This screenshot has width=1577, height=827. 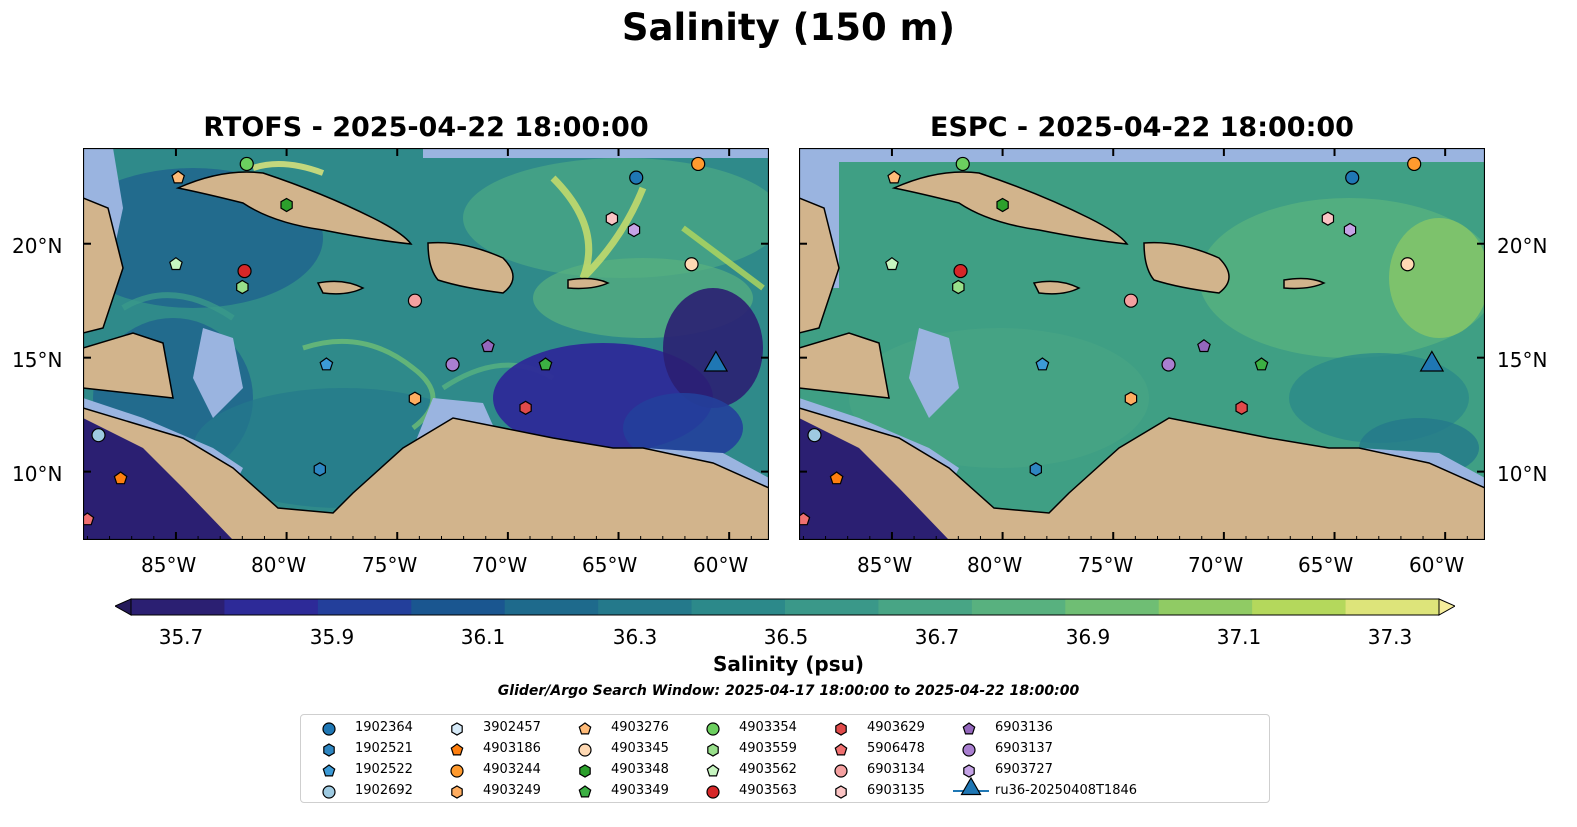 I want to click on legend-label: 1902521, so click(x=384, y=748).